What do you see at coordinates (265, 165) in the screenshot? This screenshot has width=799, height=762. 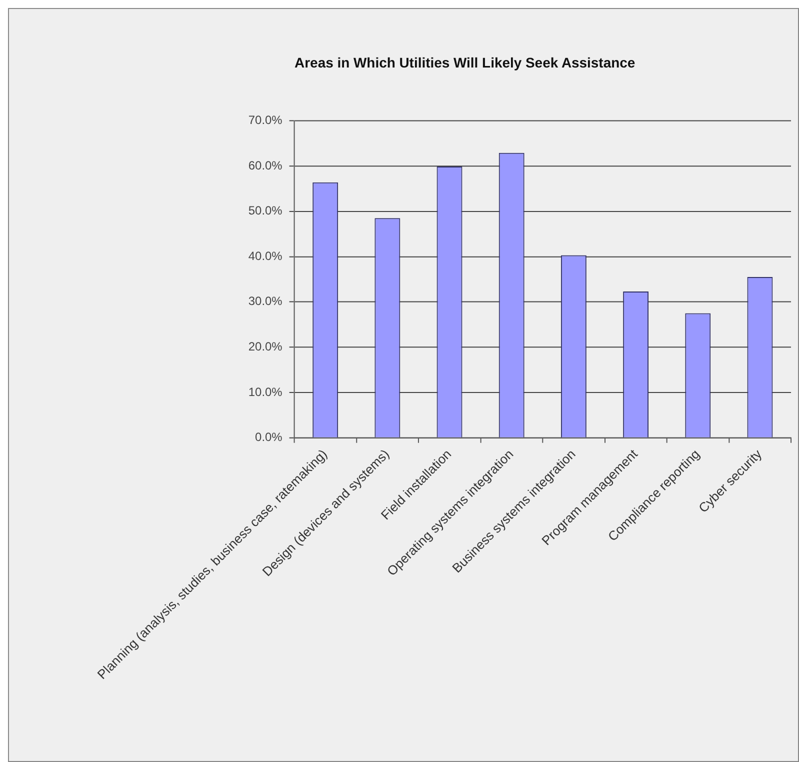 I see `y-tick-label: 60.0%` at bounding box center [265, 165].